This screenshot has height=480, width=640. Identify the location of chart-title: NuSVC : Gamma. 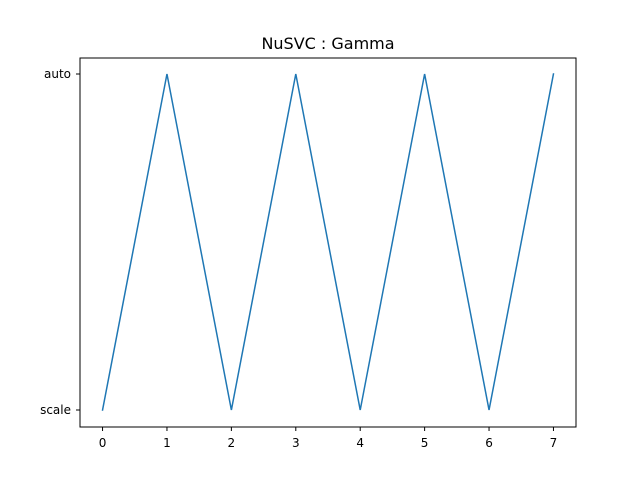
(327, 43).